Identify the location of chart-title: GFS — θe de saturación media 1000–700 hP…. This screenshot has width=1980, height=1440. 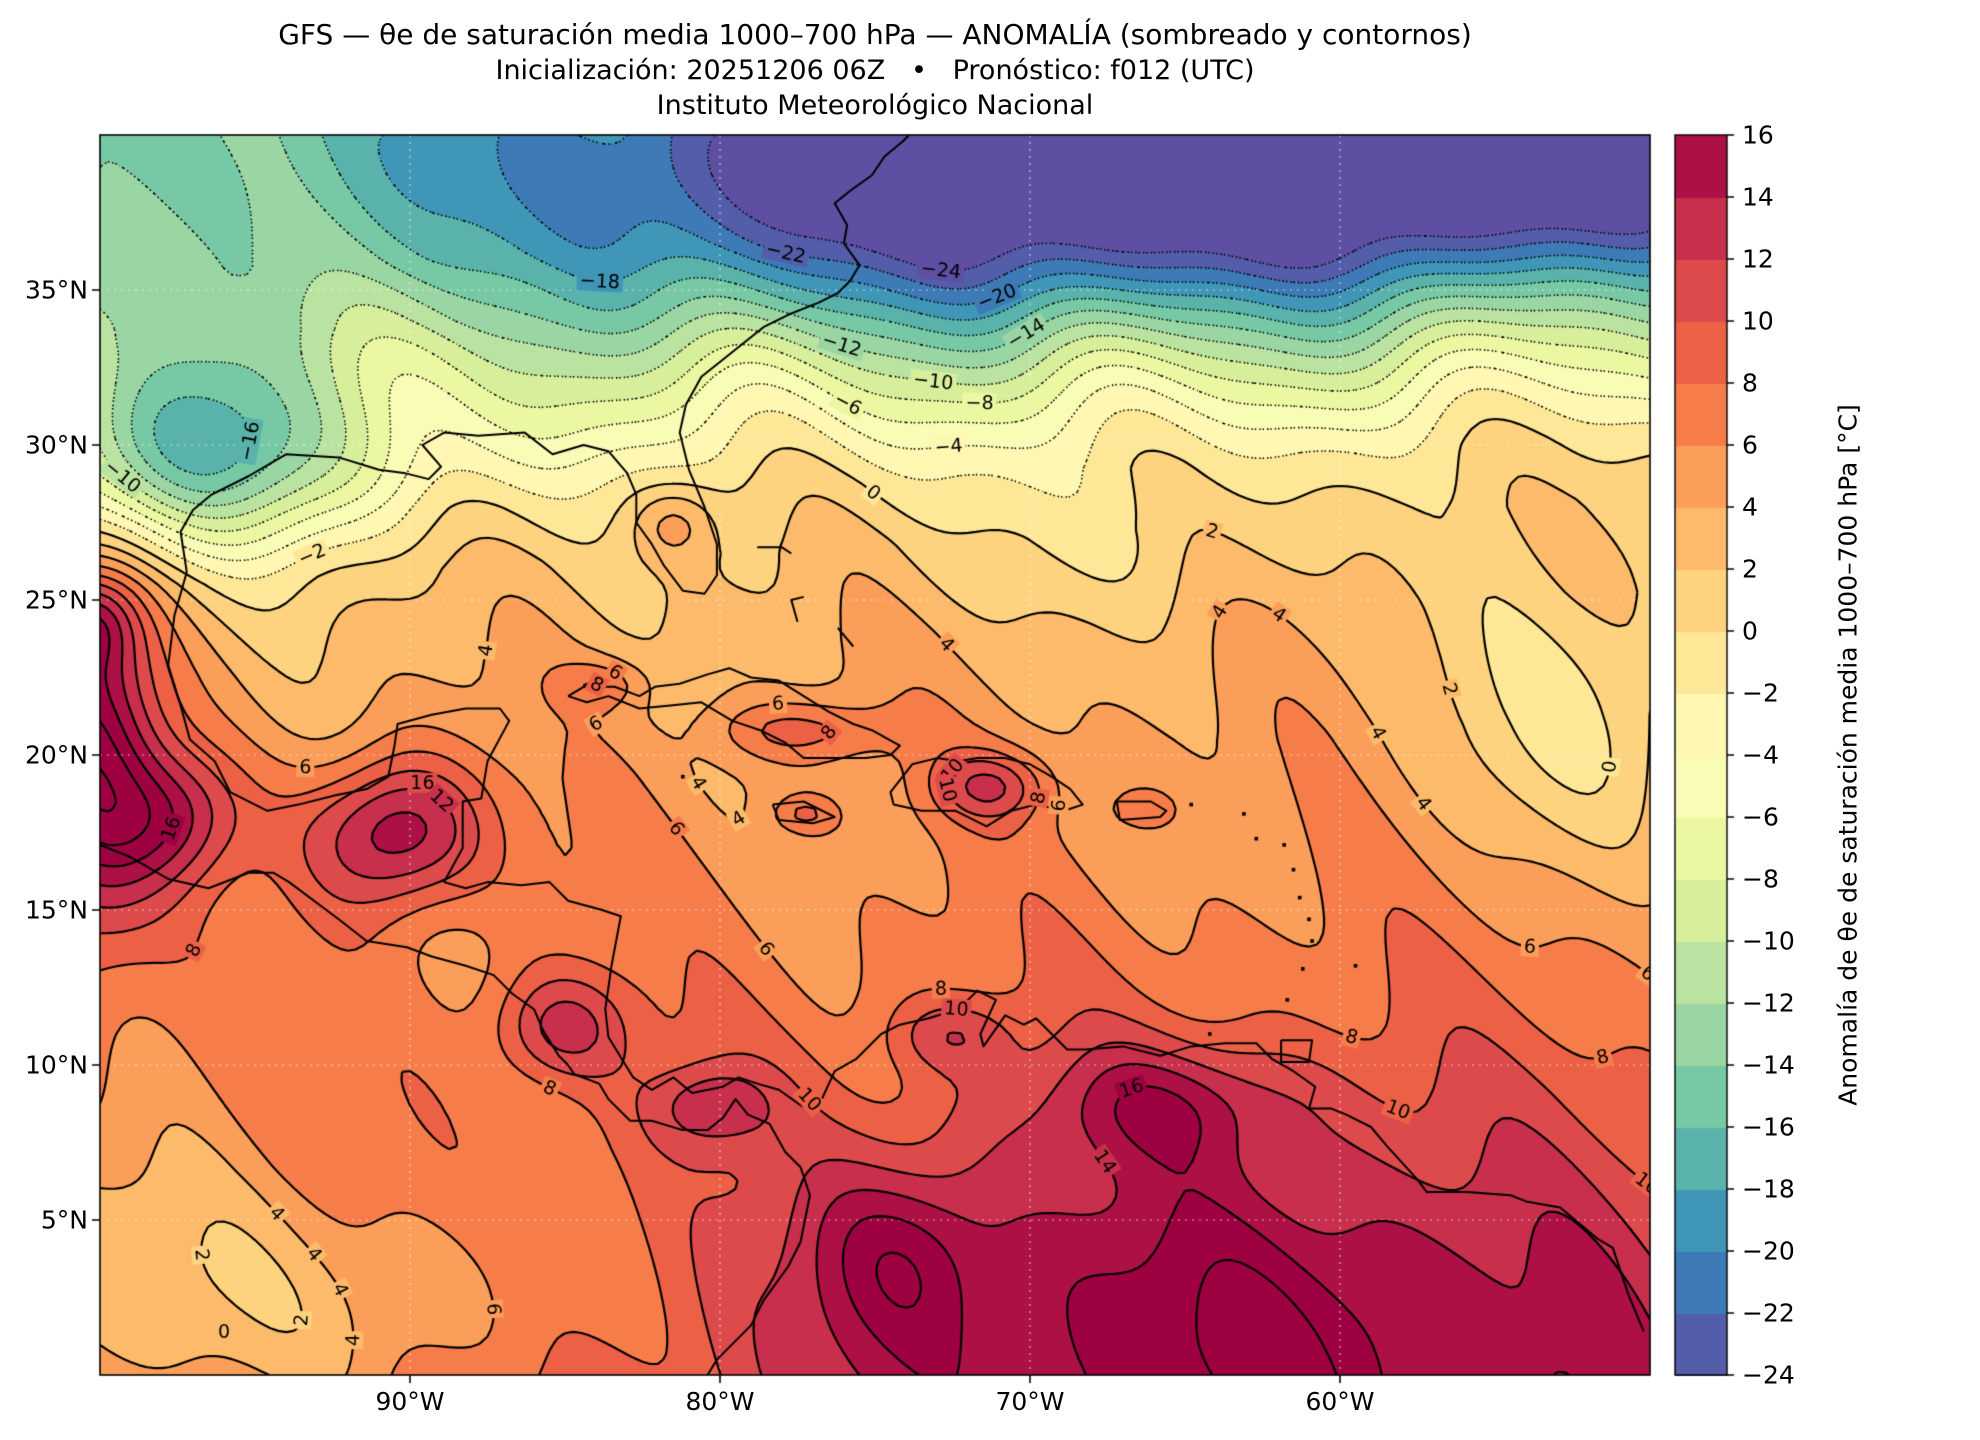
(875, 34).